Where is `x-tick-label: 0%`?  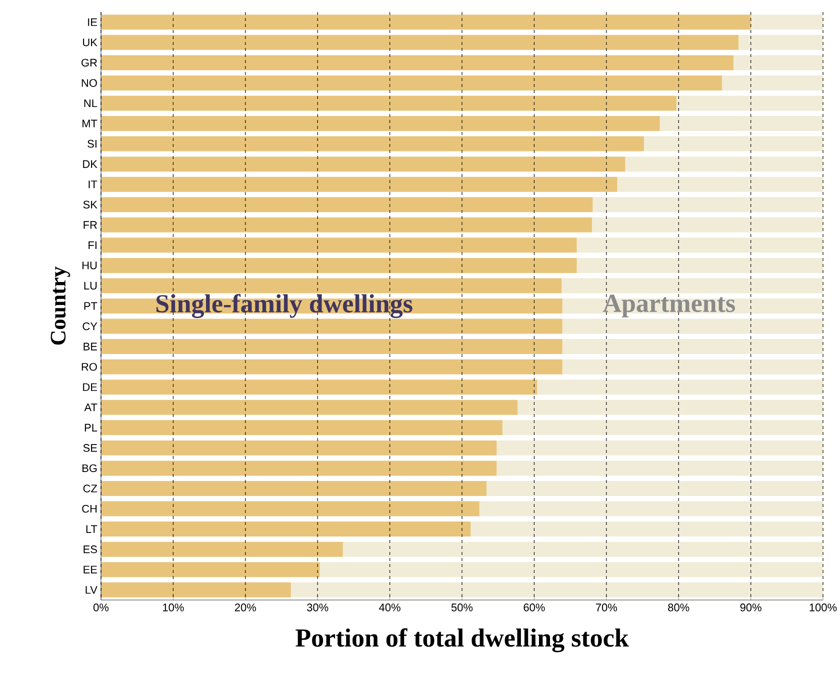
x-tick-label: 0% is located at coordinates (101, 608).